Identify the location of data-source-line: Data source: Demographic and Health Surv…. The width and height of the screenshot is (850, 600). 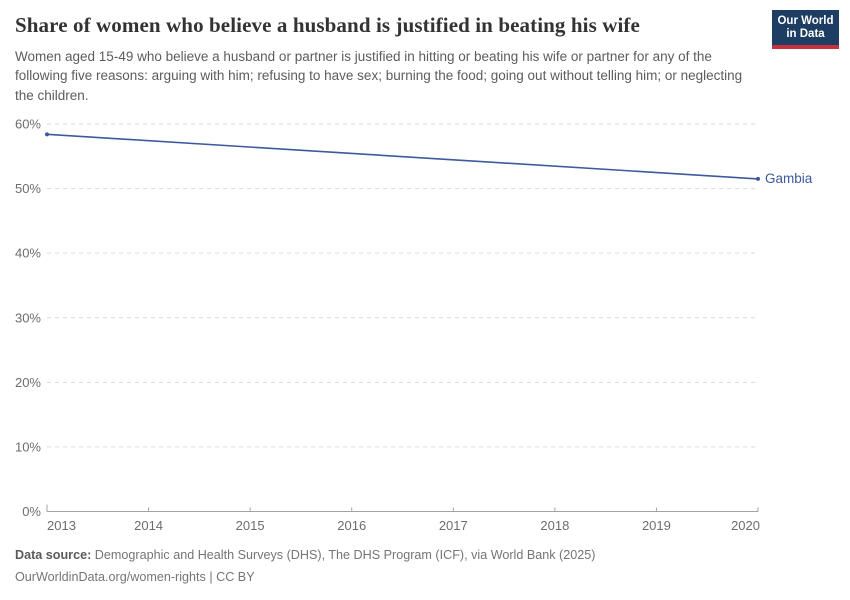
(415, 555).